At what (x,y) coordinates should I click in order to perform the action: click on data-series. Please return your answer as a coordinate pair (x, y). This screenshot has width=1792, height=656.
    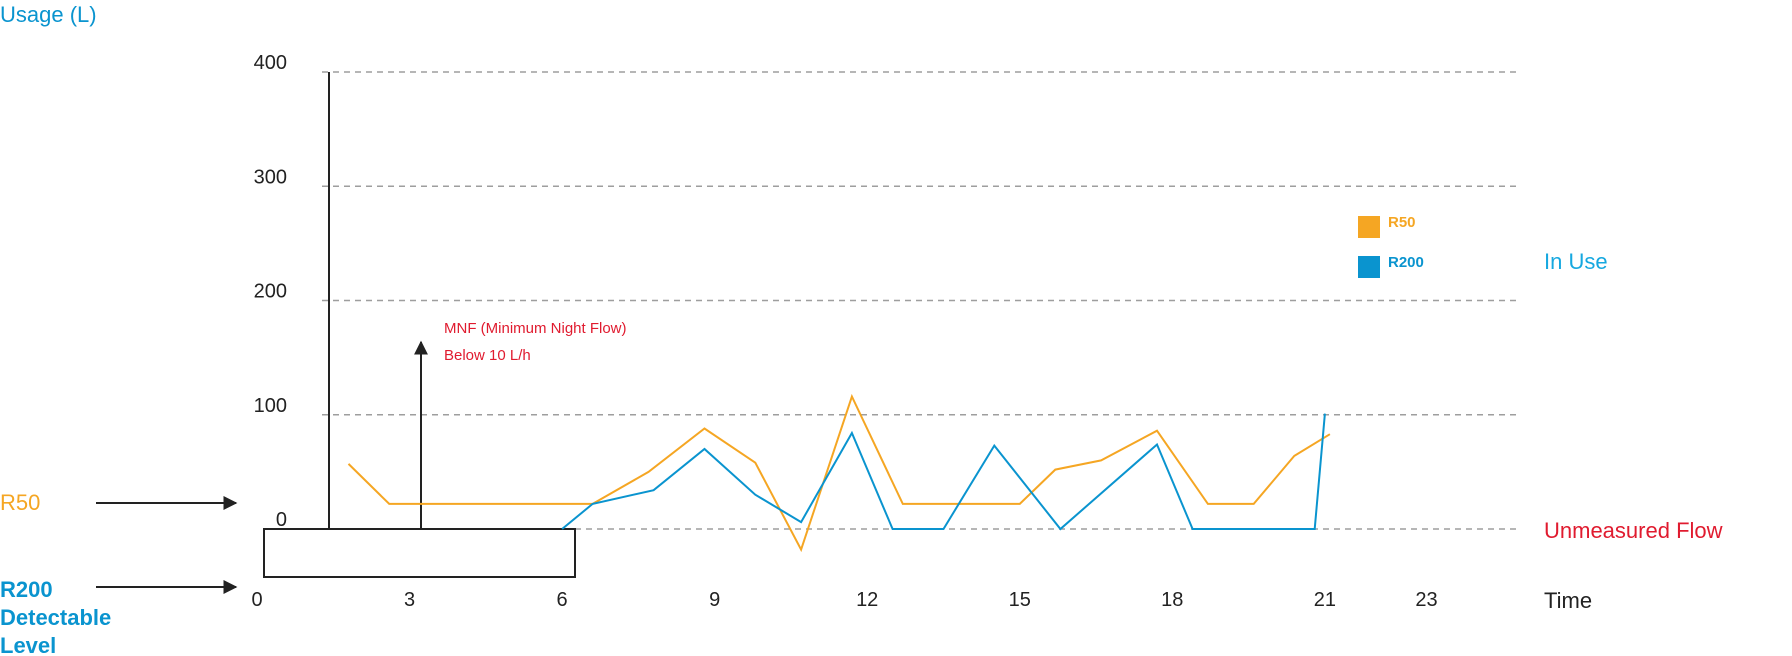
    Looking at the image, I should click on (839, 473).